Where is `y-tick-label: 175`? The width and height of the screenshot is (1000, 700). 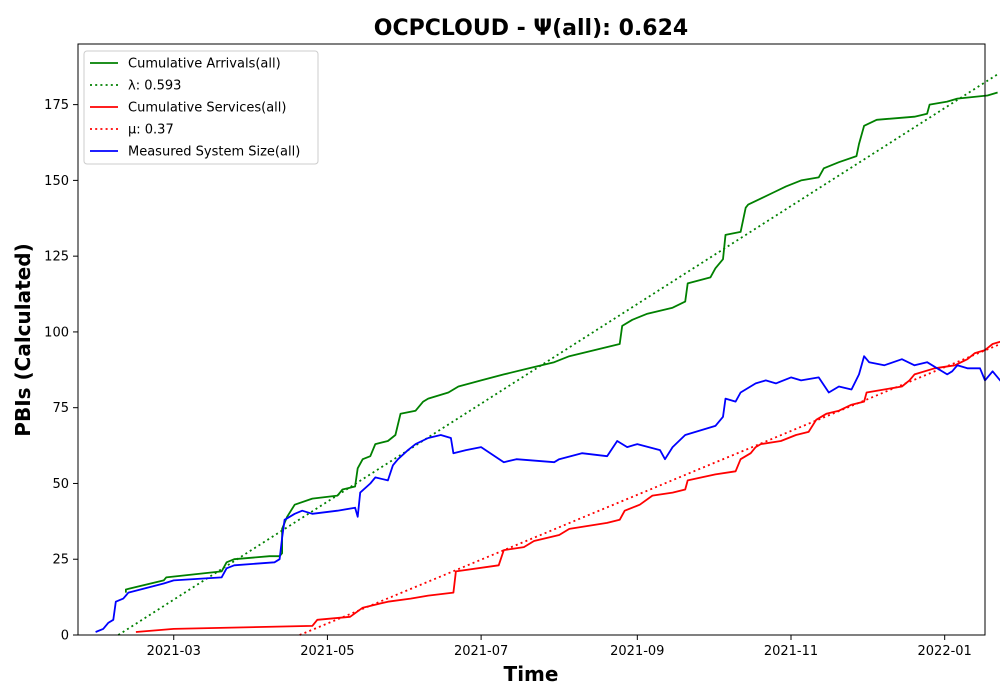
y-tick-label: 175 is located at coordinates (56, 105).